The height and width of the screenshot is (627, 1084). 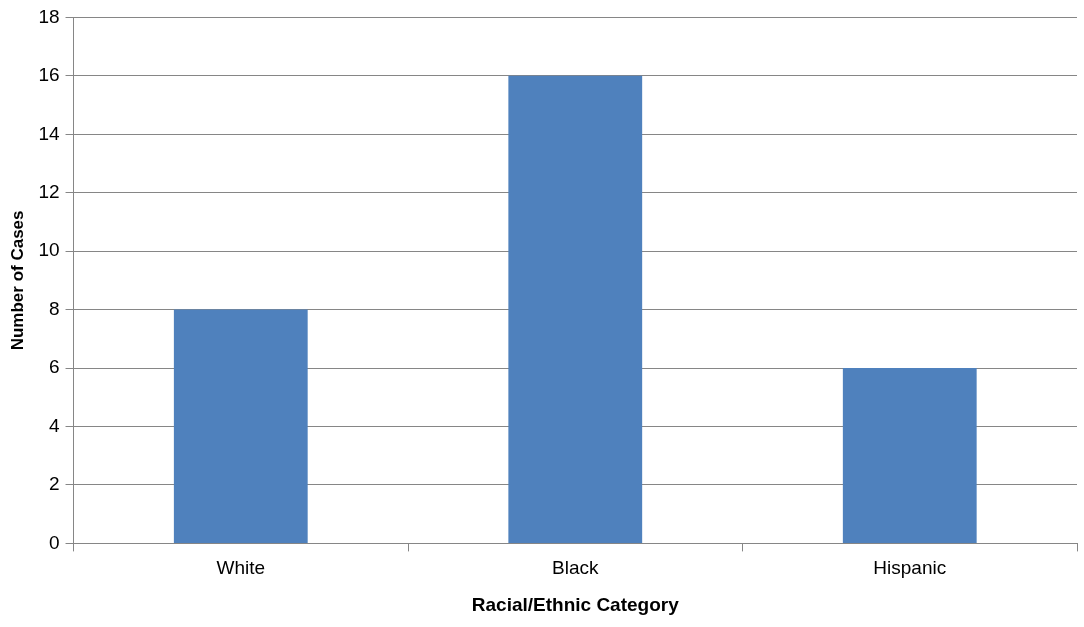 What do you see at coordinates (49, 191) in the screenshot?
I see `y-tick-label: 12` at bounding box center [49, 191].